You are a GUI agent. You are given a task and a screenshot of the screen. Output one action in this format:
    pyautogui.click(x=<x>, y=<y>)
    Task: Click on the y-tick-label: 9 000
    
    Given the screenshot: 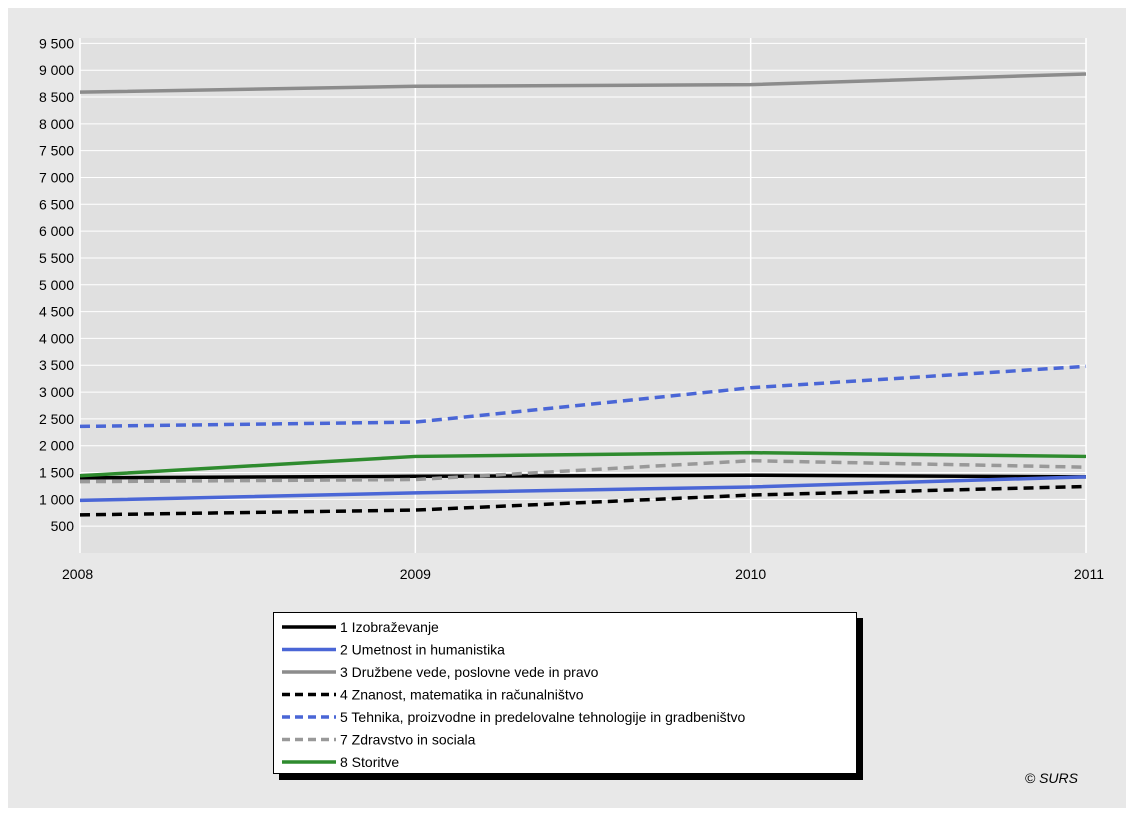 What is the action you would take?
    pyautogui.click(x=56, y=70)
    